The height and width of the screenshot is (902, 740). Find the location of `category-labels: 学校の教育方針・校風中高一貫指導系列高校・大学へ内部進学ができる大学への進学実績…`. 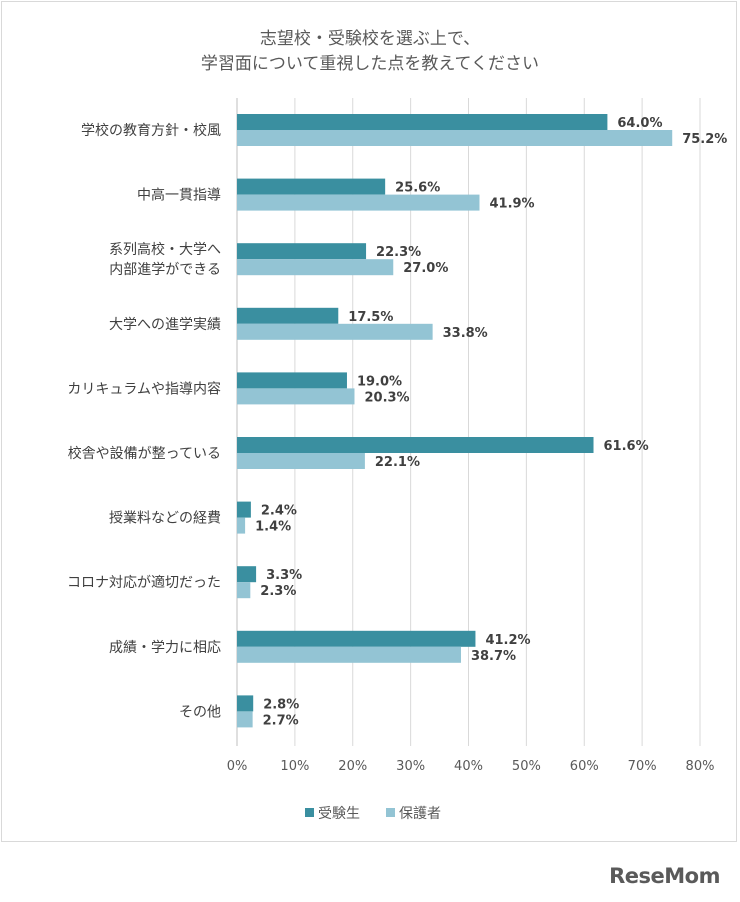

category-labels: 学校の教育方針・校風中高一貫指導系列高校・大学へ内部進学ができる大学への進学実績… is located at coordinates (144, 421).